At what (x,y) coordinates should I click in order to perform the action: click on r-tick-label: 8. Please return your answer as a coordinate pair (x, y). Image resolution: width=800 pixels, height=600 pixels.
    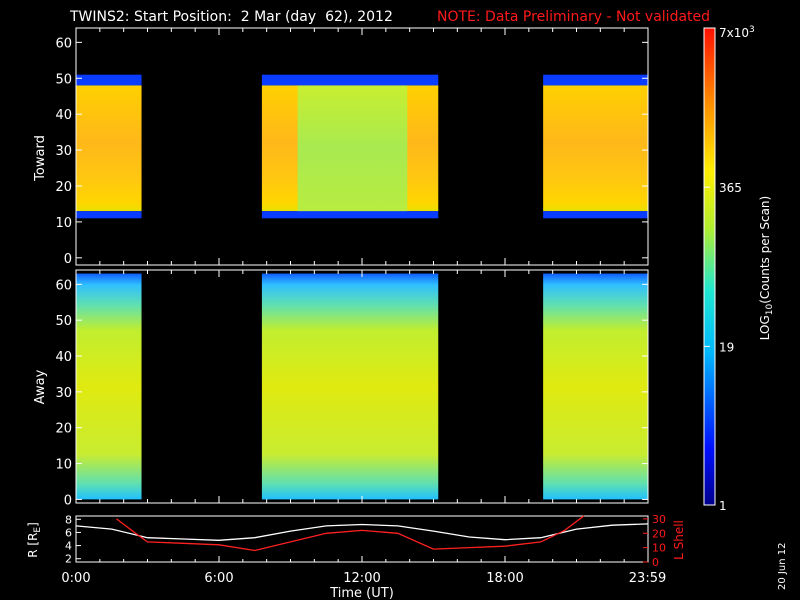
    Looking at the image, I should click on (68, 519).